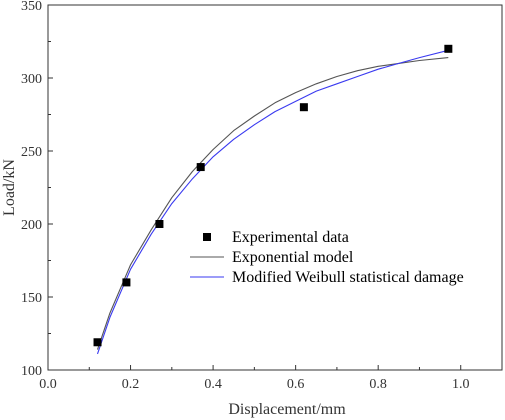 The height and width of the screenshot is (420, 505). What do you see at coordinates (37, 189) in the screenshot?
I see `y-axis-ticks: 100 150 200 250 300 350` at bounding box center [37, 189].